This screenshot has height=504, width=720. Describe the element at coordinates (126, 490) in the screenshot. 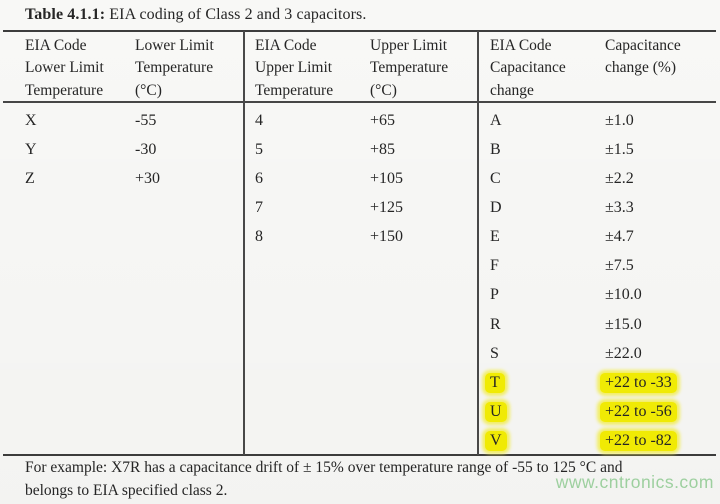

I see `footnote-line-2: belongs to EIA specified class 2.` at that location.